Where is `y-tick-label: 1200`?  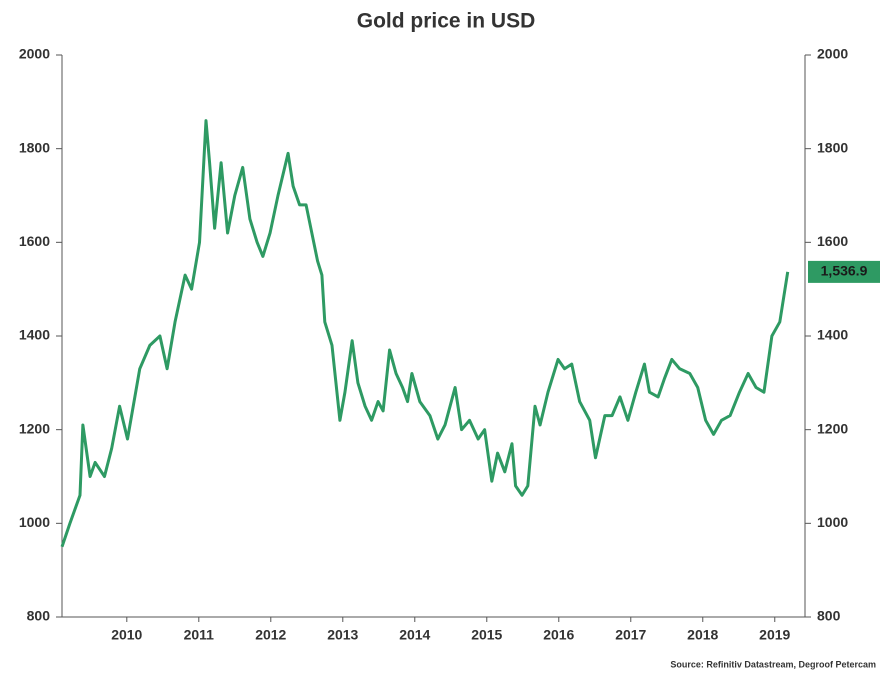
y-tick-label: 1200 is located at coordinates (34, 428).